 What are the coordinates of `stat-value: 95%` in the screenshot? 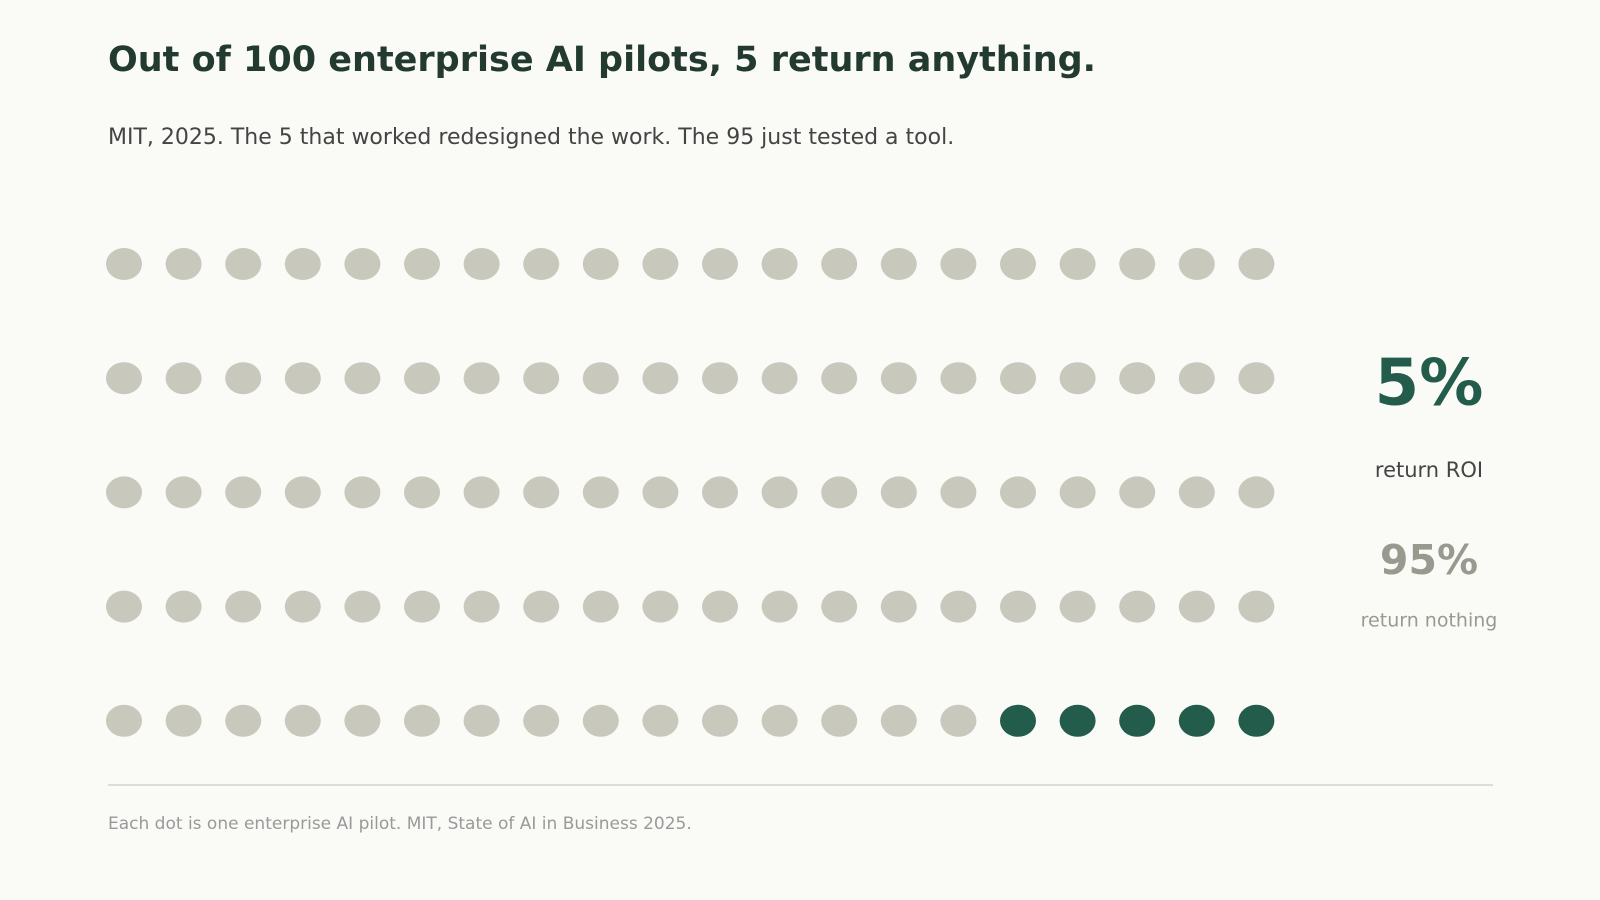 It's located at (1429, 560).